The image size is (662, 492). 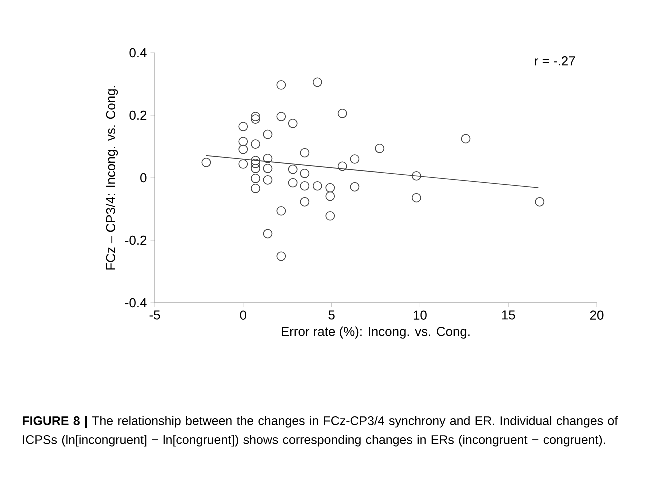 What do you see at coordinates (420, 315) in the screenshot?
I see `x-tick-label: 10` at bounding box center [420, 315].